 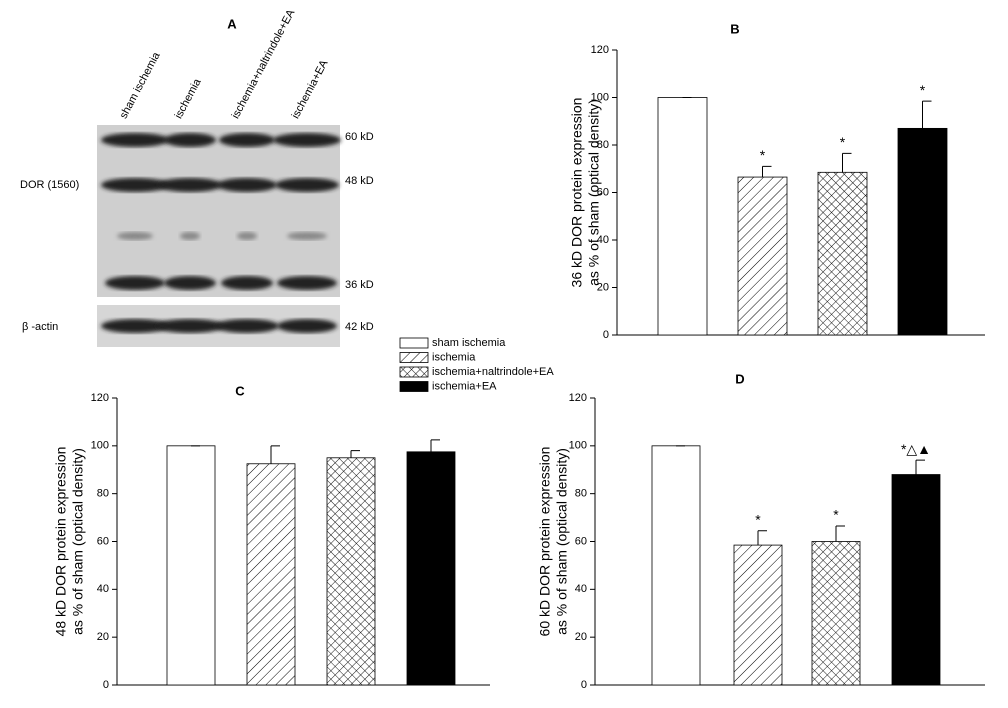 What do you see at coordinates (264, 64) in the screenshot?
I see `lane-label: ischemia+naltrindole+EA` at bounding box center [264, 64].